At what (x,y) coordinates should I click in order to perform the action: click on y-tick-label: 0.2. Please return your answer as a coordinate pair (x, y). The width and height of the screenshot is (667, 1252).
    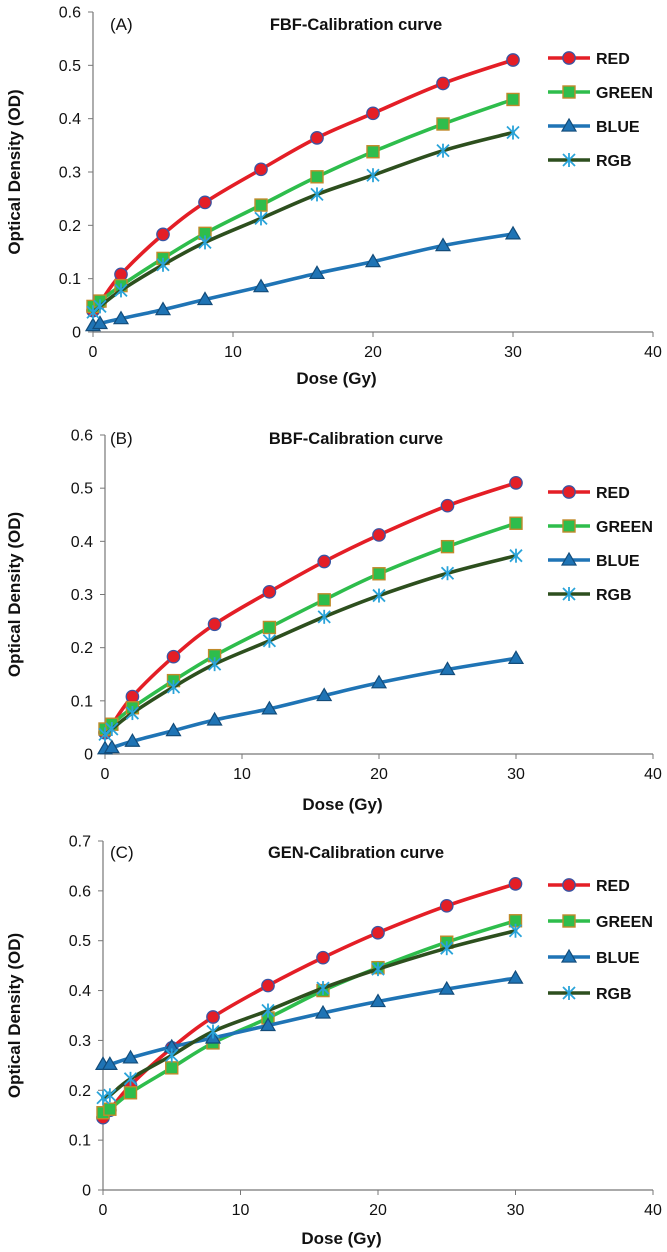
    Looking at the image, I should click on (80, 1091).